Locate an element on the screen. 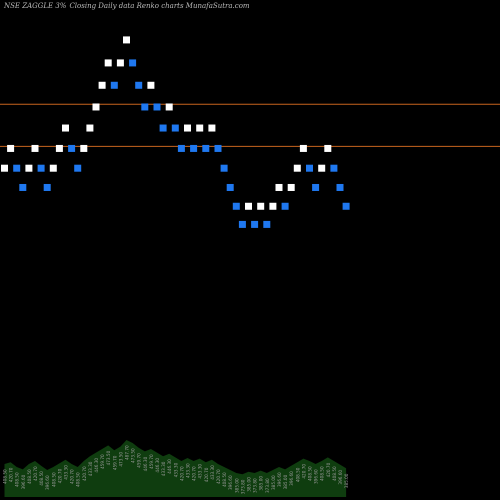  volume-area is located at coordinates (175, 468).